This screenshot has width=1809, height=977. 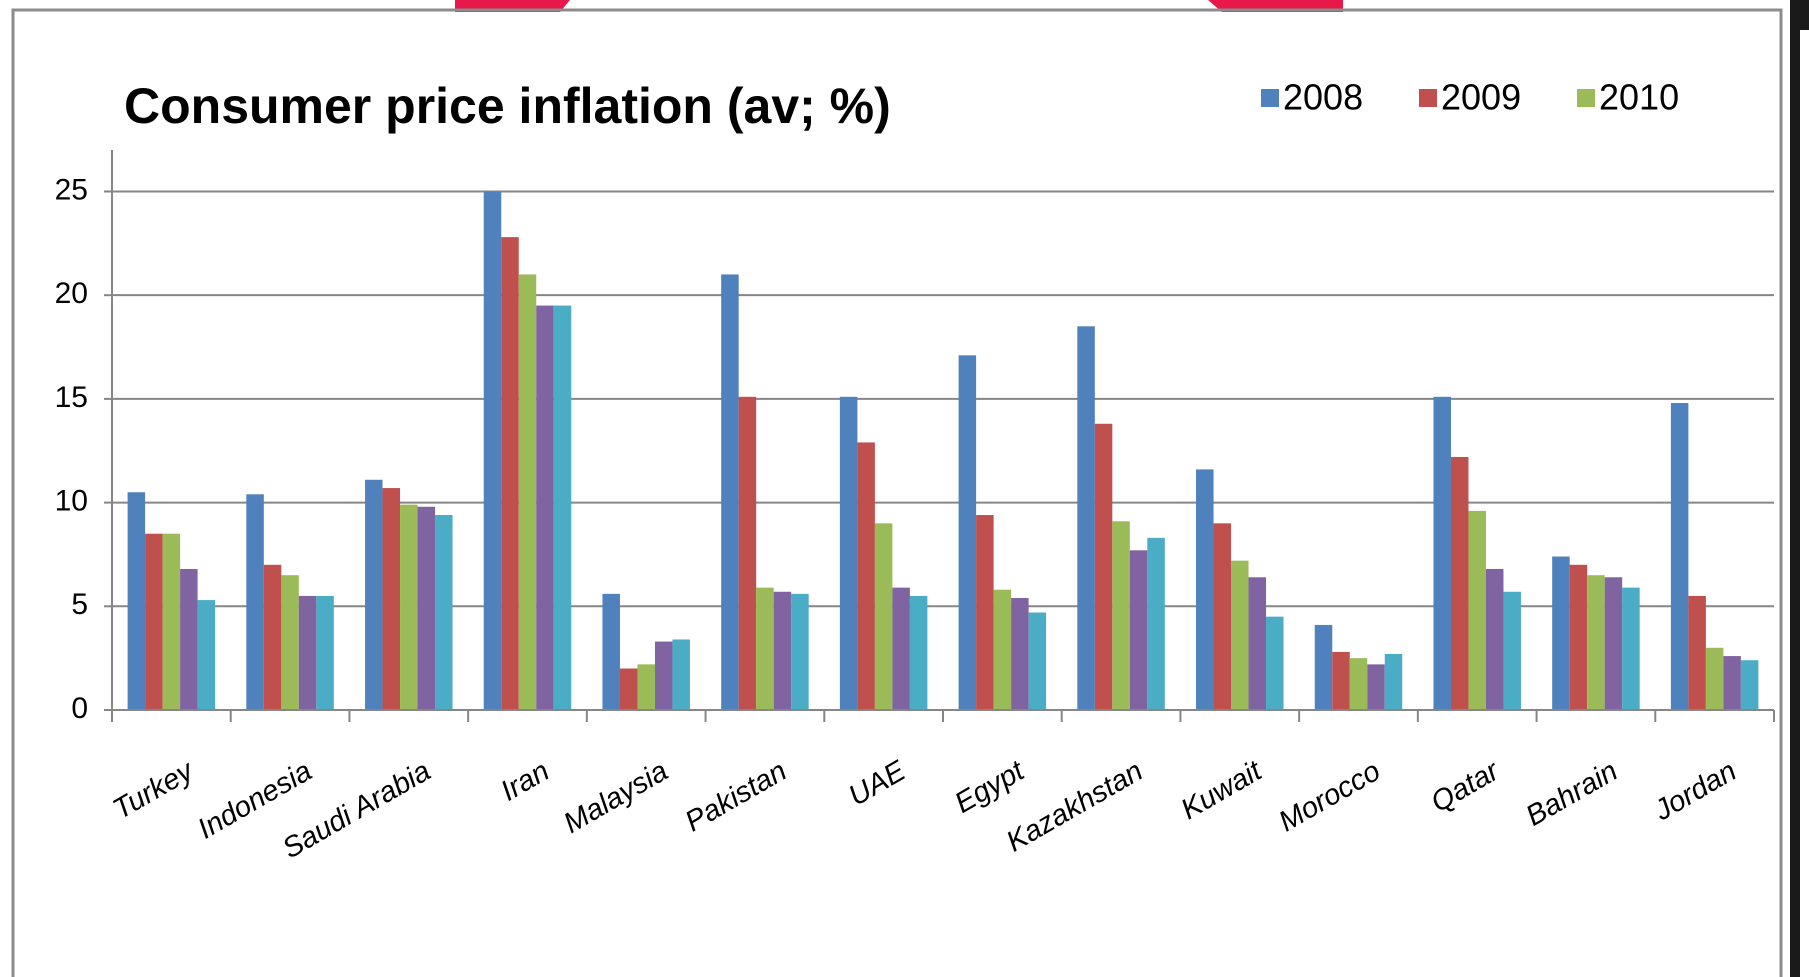 I want to click on legend-label: 2010, so click(x=1639, y=97).